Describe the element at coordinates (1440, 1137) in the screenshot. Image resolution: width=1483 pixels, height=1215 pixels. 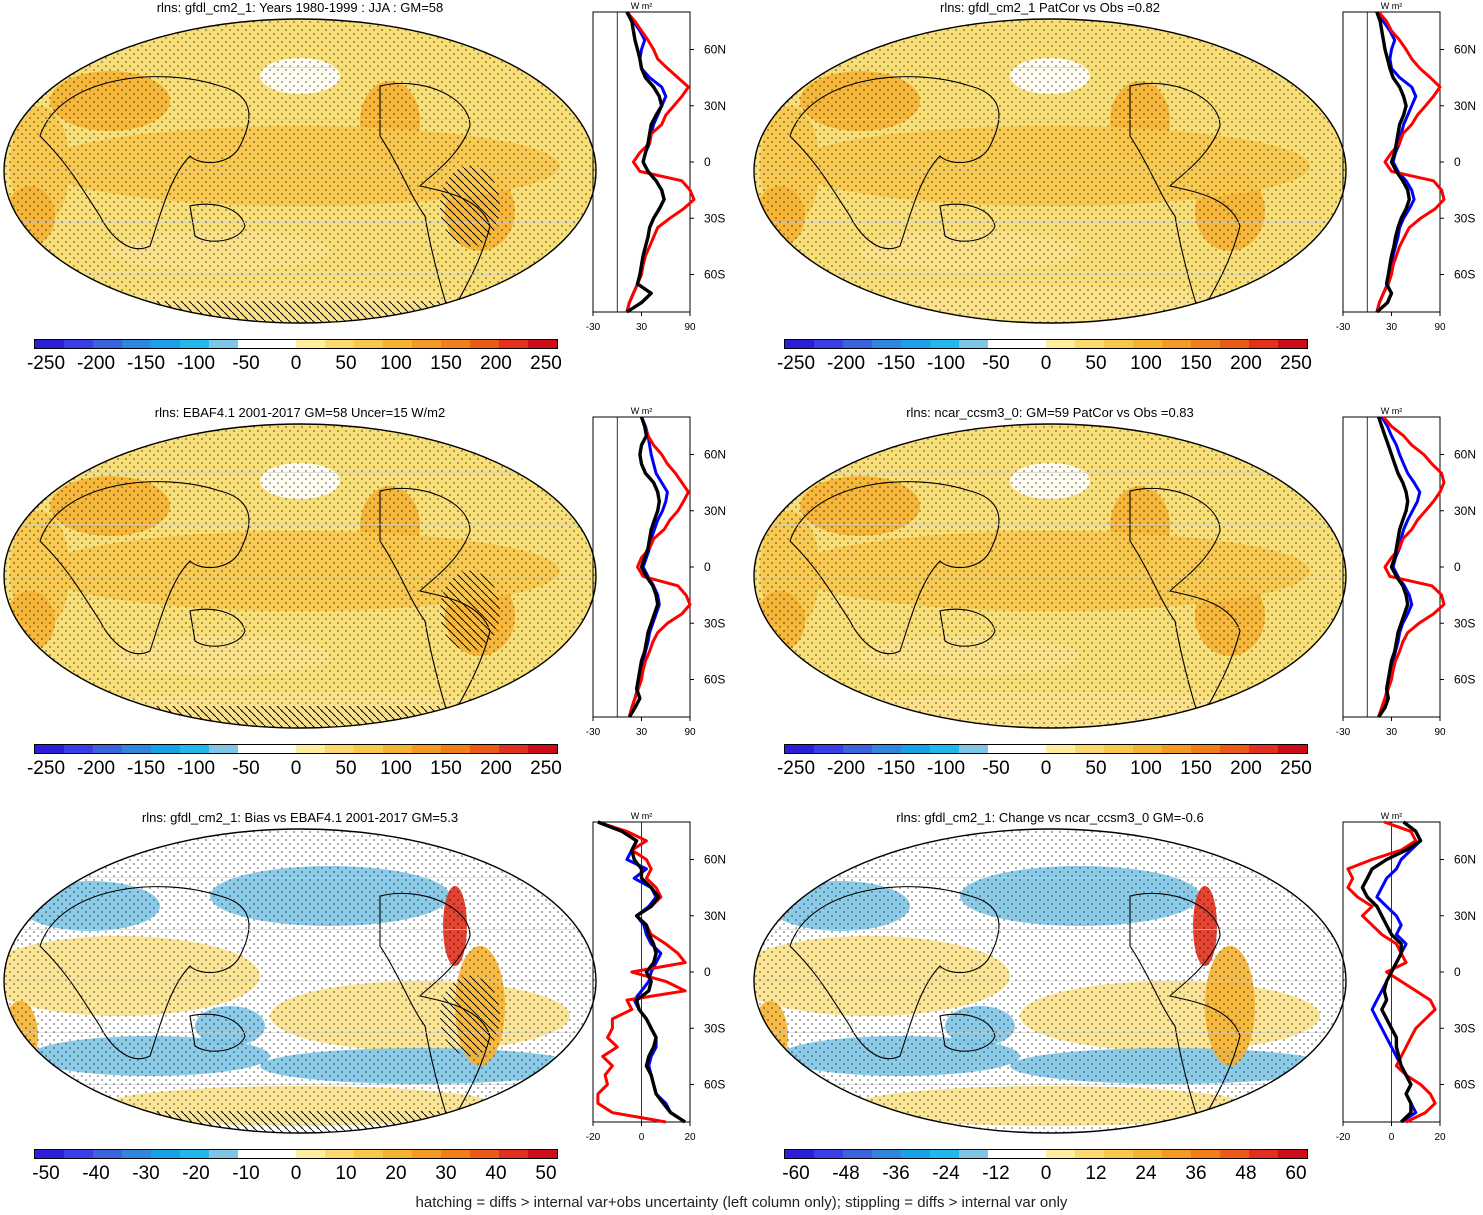
I see `x-tick-label: 20` at that location.